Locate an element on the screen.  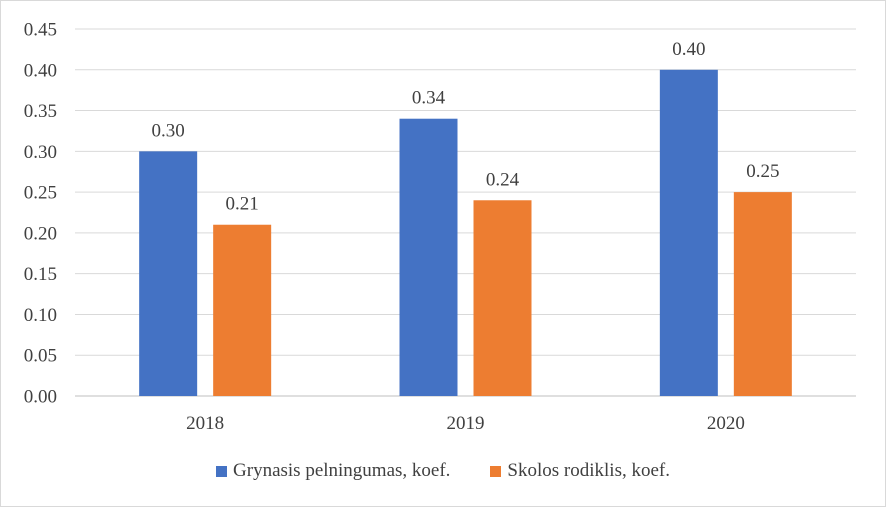
data-label-series-2-2020: 0.25 is located at coordinates (762, 171).